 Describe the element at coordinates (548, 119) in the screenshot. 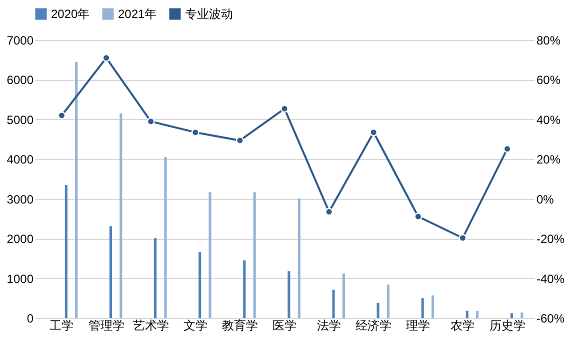

I see `y2-tick-label: 40%` at that location.